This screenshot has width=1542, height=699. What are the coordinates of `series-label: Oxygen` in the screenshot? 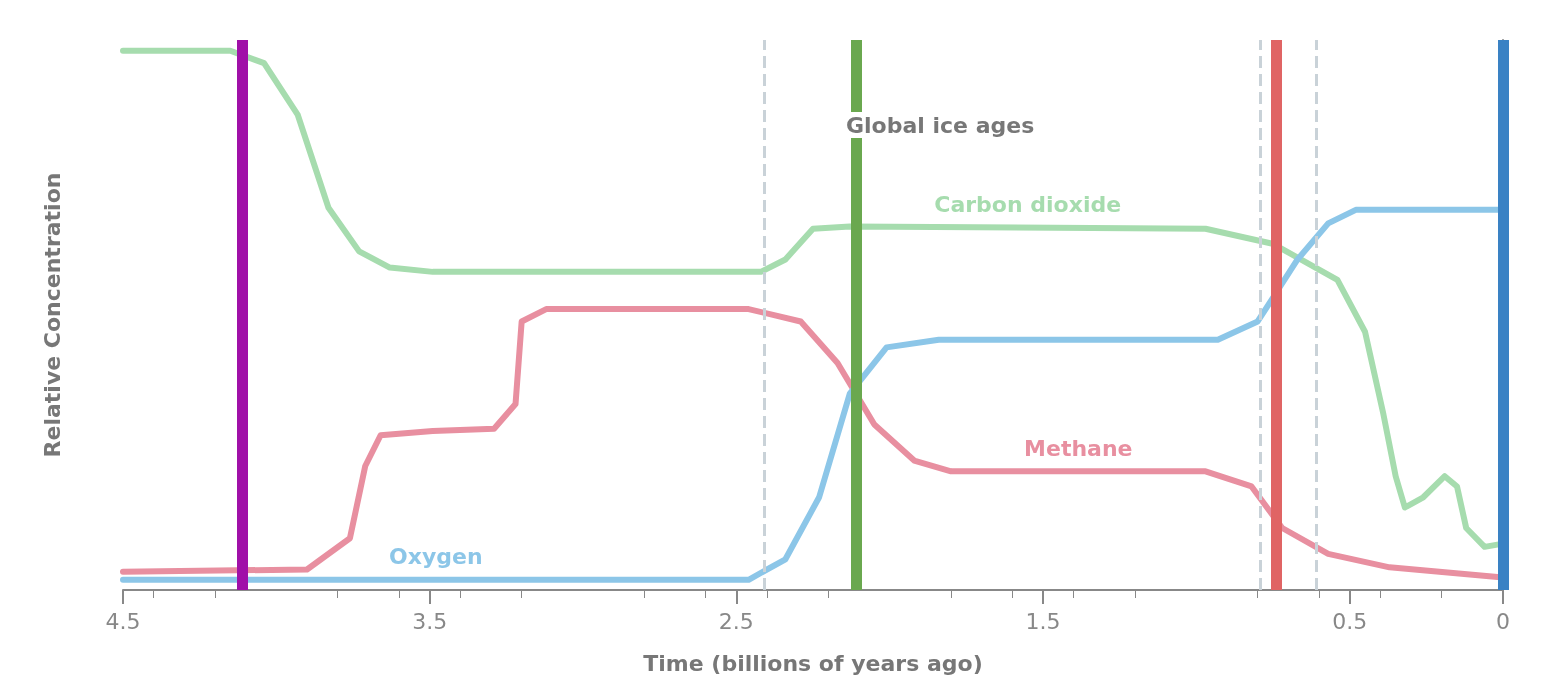 It's located at (436, 557).